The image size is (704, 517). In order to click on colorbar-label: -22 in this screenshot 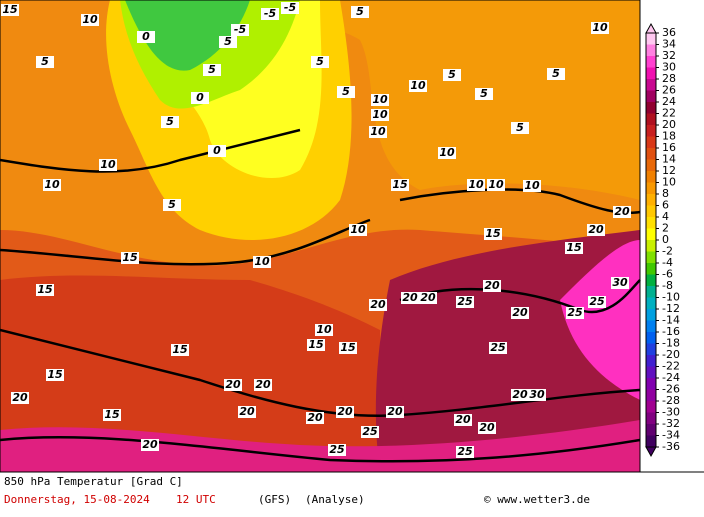, I will do `click(671, 366)`.